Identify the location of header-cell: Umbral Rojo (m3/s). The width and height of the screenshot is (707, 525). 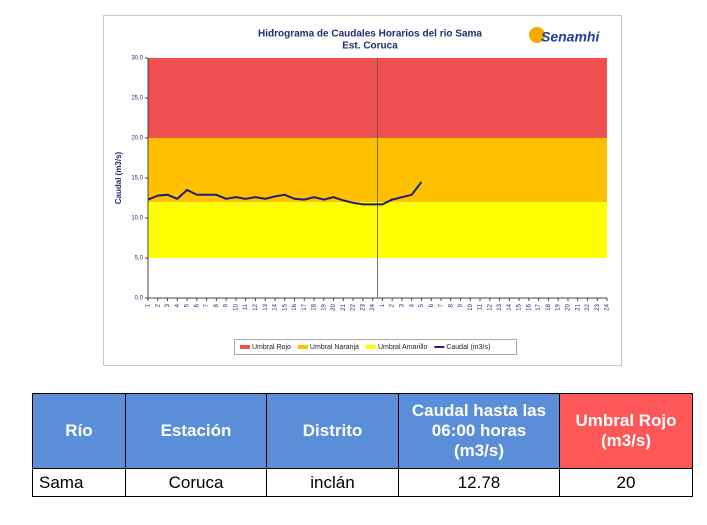
(626, 431).